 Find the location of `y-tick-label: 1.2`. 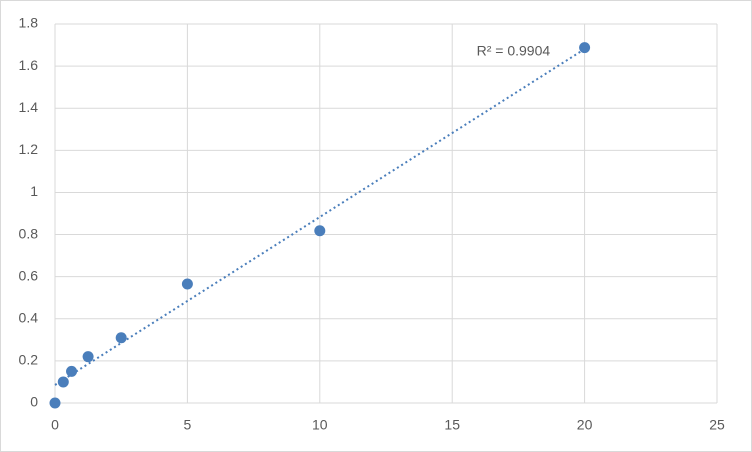

y-tick-label: 1.2 is located at coordinates (29, 149).